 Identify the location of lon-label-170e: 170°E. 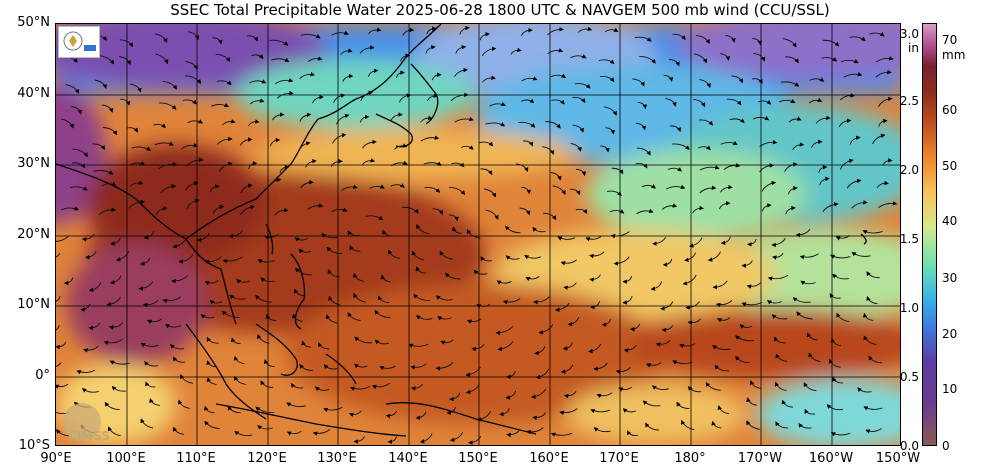
(619, 458).